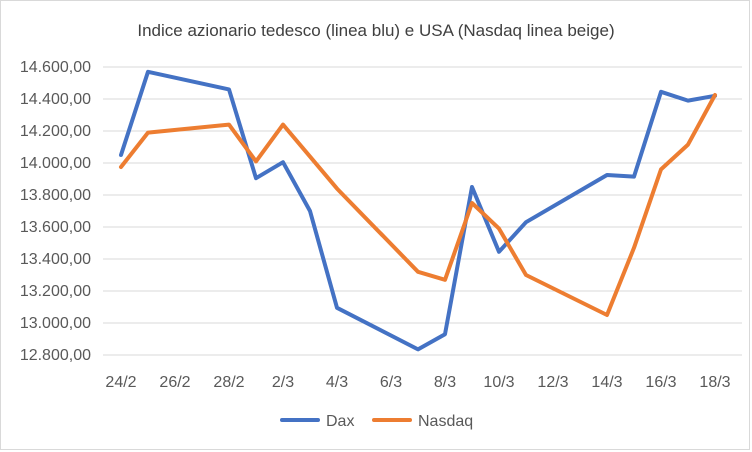 Image resolution: width=752 pixels, height=452 pixels. I want to click on legend-label: Dax, so click(340, 421).